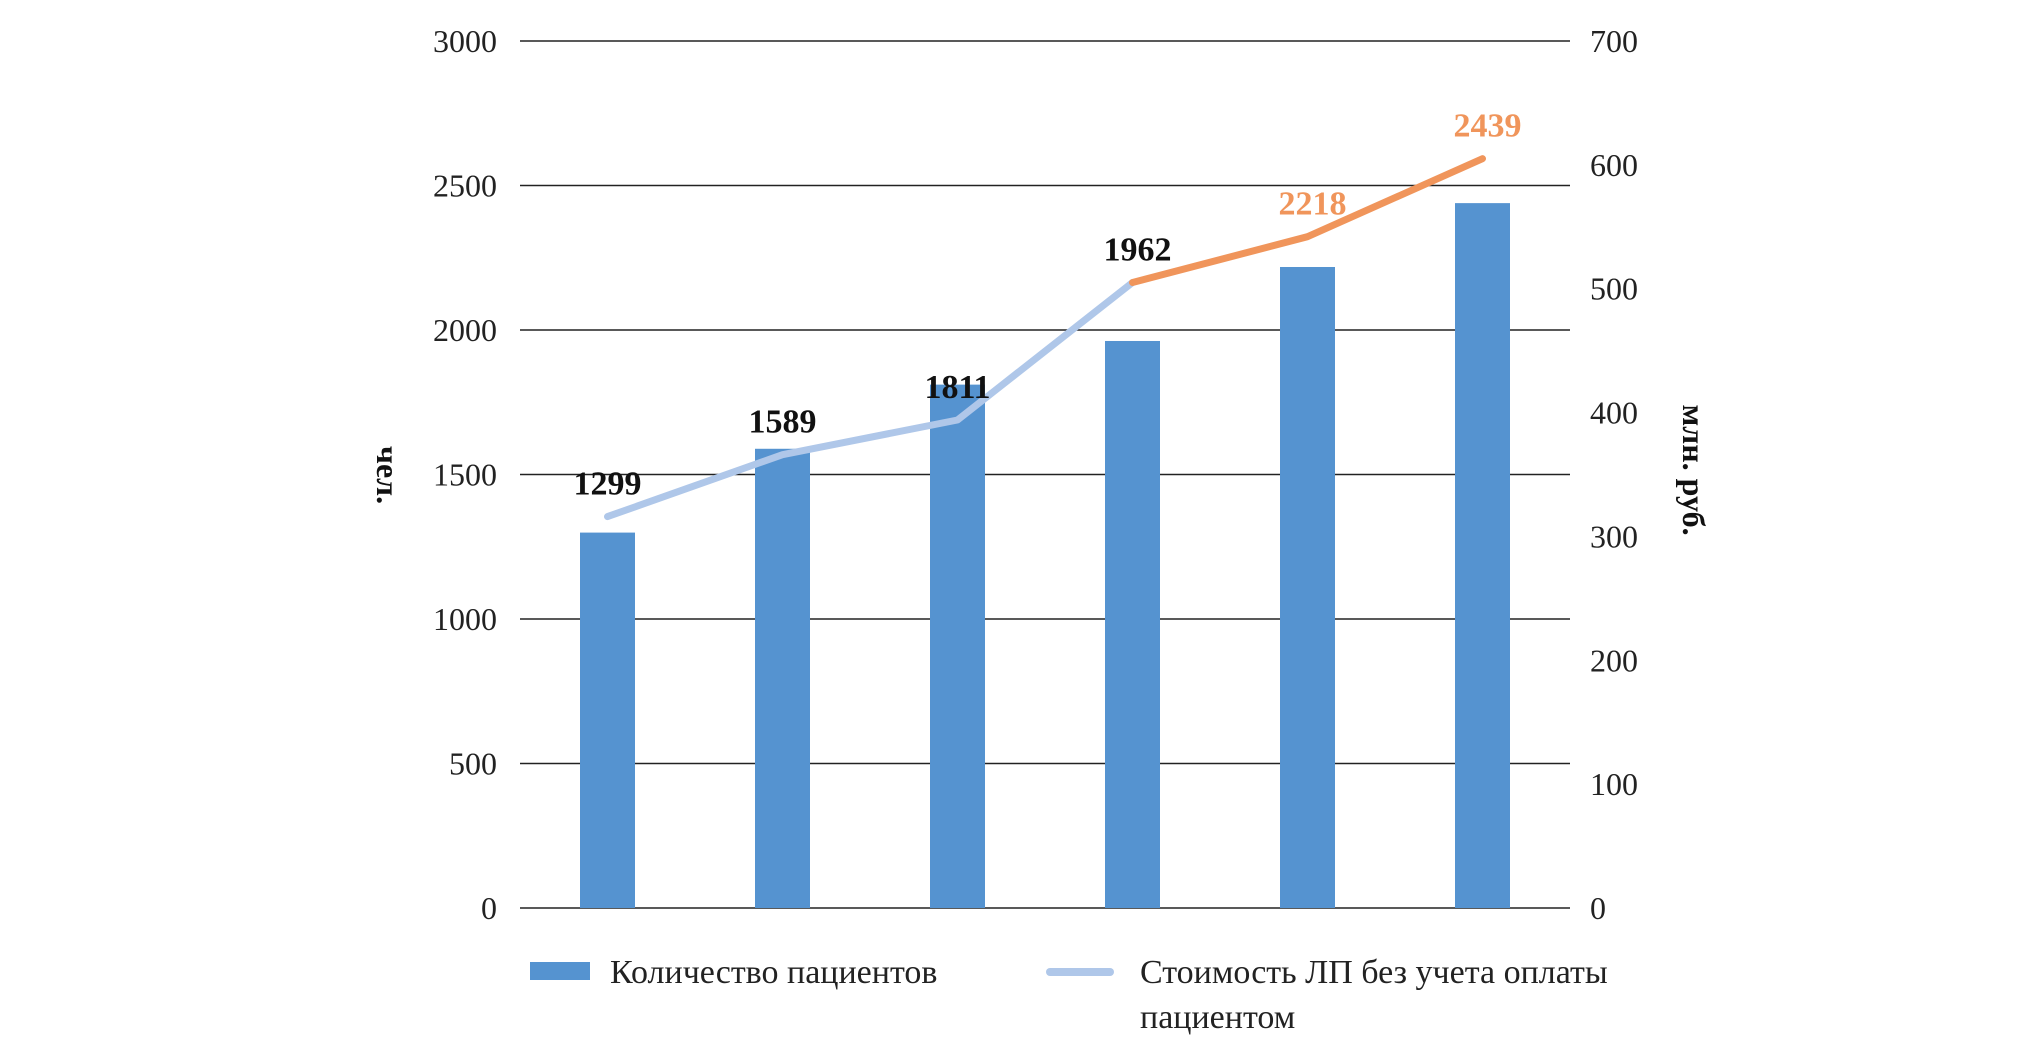 This screenshot has height=1049, width=2031. I want to click on legend-line-label: Стоимость ЛП без учета оплаты, so click(1374, 972).